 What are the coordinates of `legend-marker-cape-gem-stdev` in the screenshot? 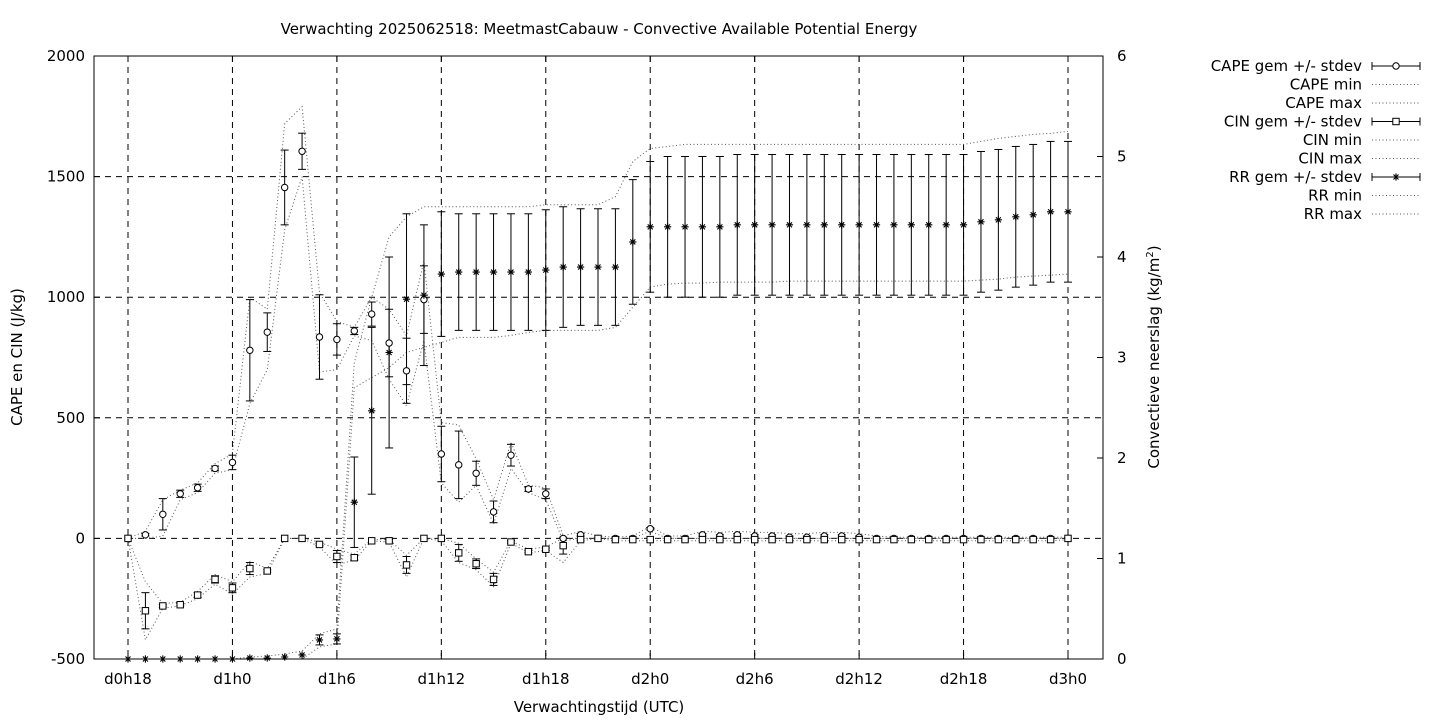 It's located at (1396, 66).